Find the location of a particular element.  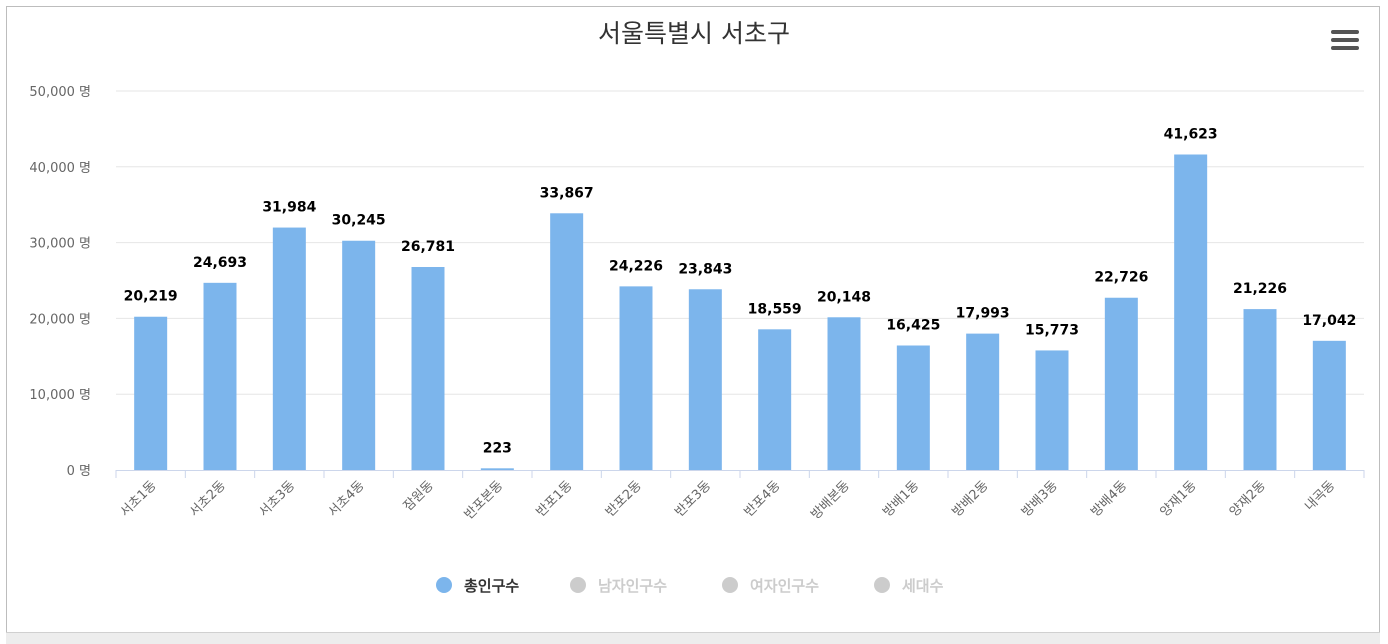

x-tick-label: 서초4동 is located at coordinates (347, 499).